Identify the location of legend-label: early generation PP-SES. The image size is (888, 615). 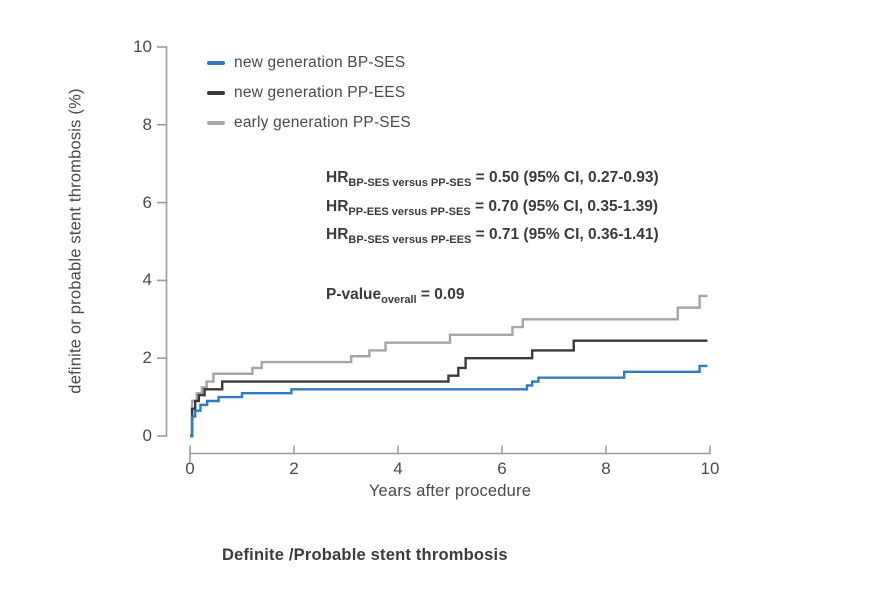
(322, 122).